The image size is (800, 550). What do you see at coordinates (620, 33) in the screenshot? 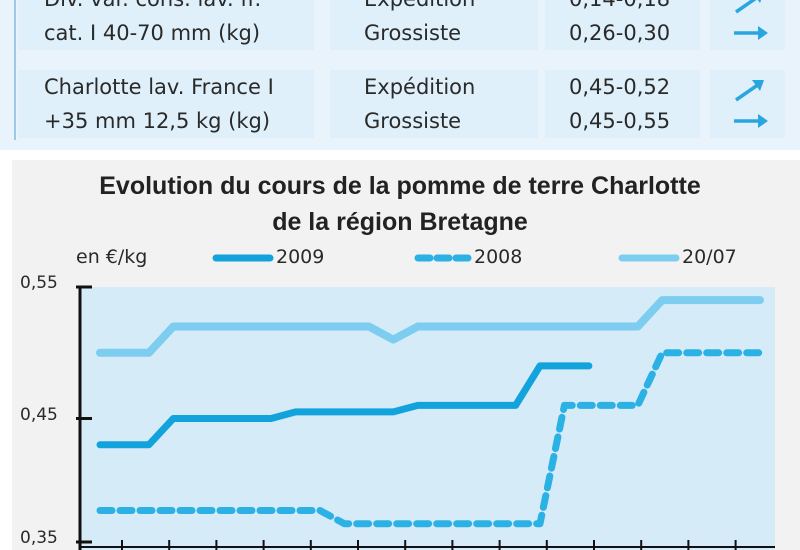
I see `price-line: 0,26-0,30` at bounding box center [620, 33].